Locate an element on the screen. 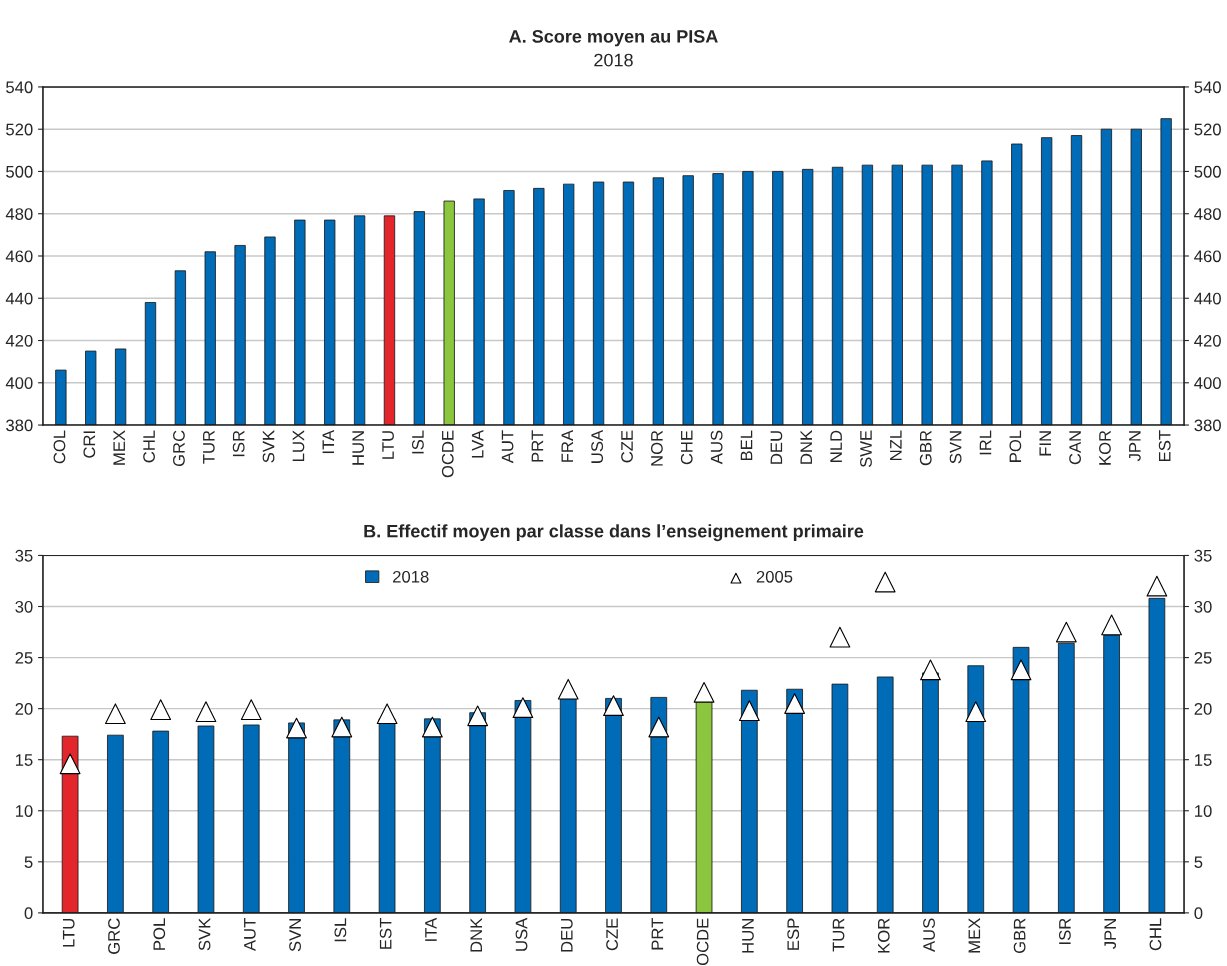  chart-title: A. Score moyen au PISA is located at coordinates (613, 38).